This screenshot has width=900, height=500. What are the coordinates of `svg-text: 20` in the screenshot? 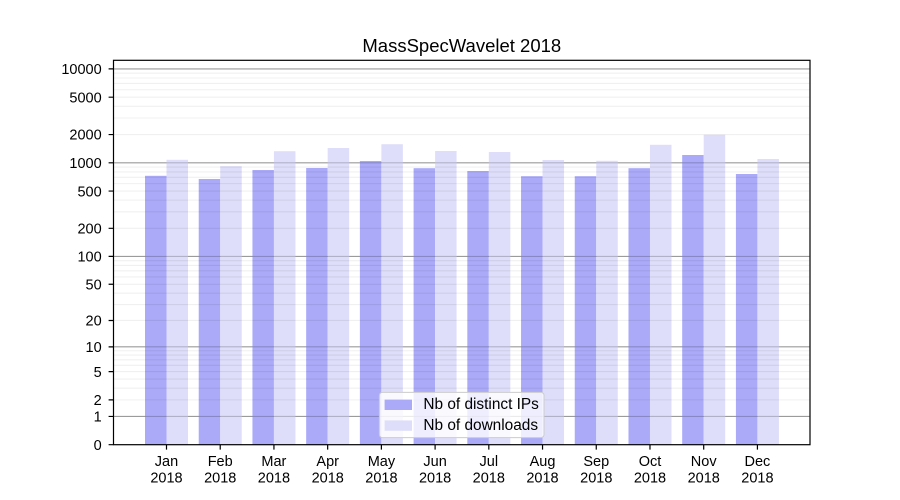 It's located at (94, 322).